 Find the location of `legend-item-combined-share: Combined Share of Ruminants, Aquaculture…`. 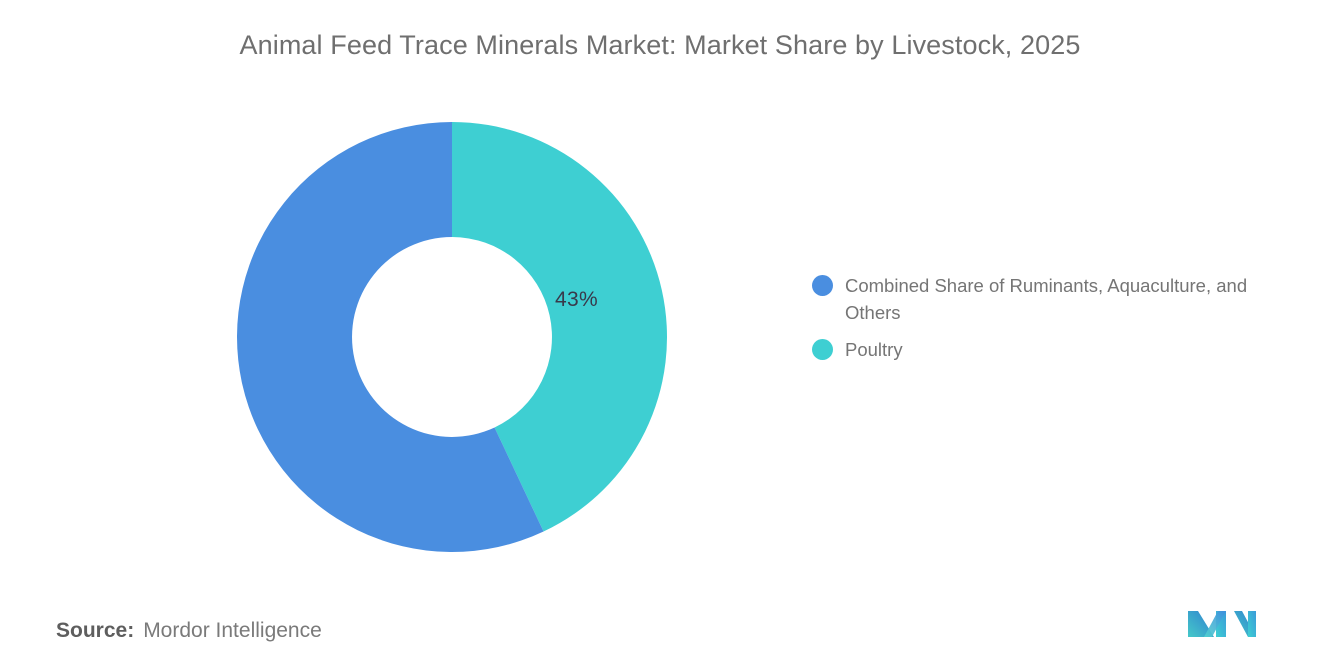

legend-item-combined-share: Combined Share of Ruminants, Aquaculture… is located at coordinates (1057, 299).